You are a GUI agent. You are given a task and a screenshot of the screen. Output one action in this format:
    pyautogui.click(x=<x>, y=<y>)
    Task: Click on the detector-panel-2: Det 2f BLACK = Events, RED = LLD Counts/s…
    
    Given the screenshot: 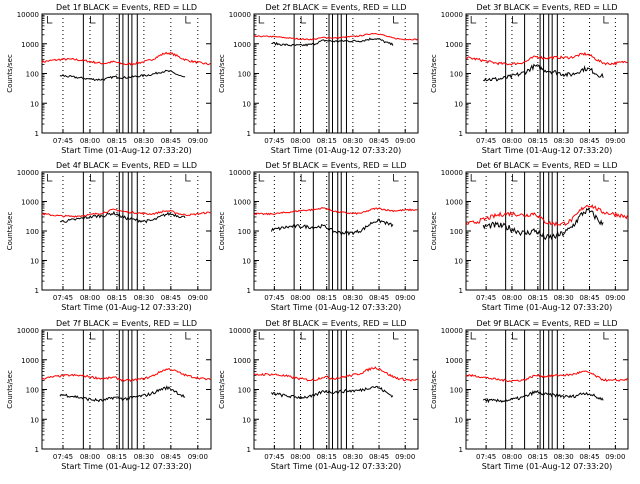 What is the action you would take?
    pyautogui.click(x=318, y=79)
    